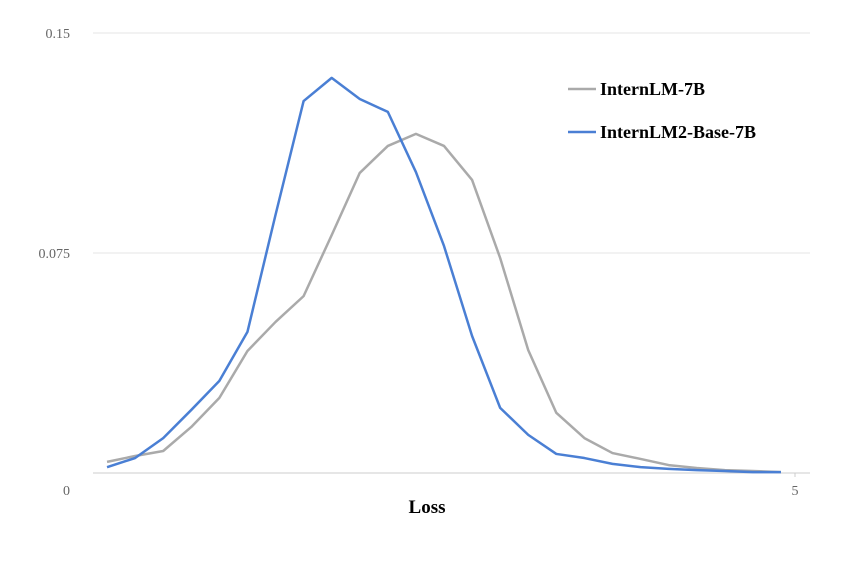 This screenshot has width=864, height=561. What do you see at coordinates (58, 34) in the screenshot?
I see `y-tick-label: 0.15` at bounding box center [58, 34].